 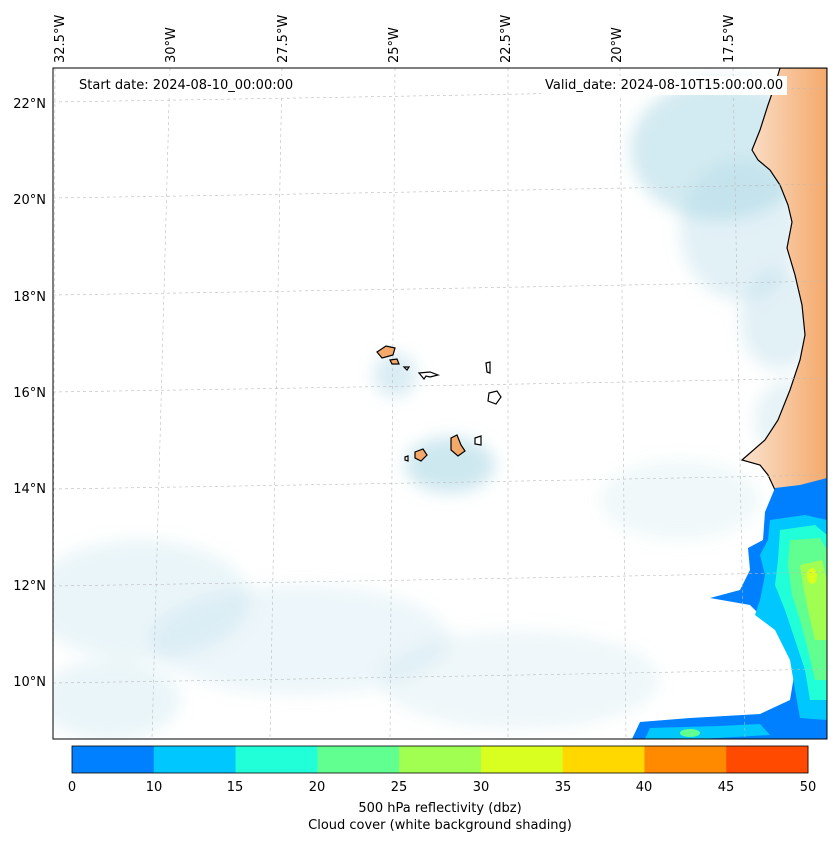 I want to click on lat-label: 10°N, so click(x=29, y=682).